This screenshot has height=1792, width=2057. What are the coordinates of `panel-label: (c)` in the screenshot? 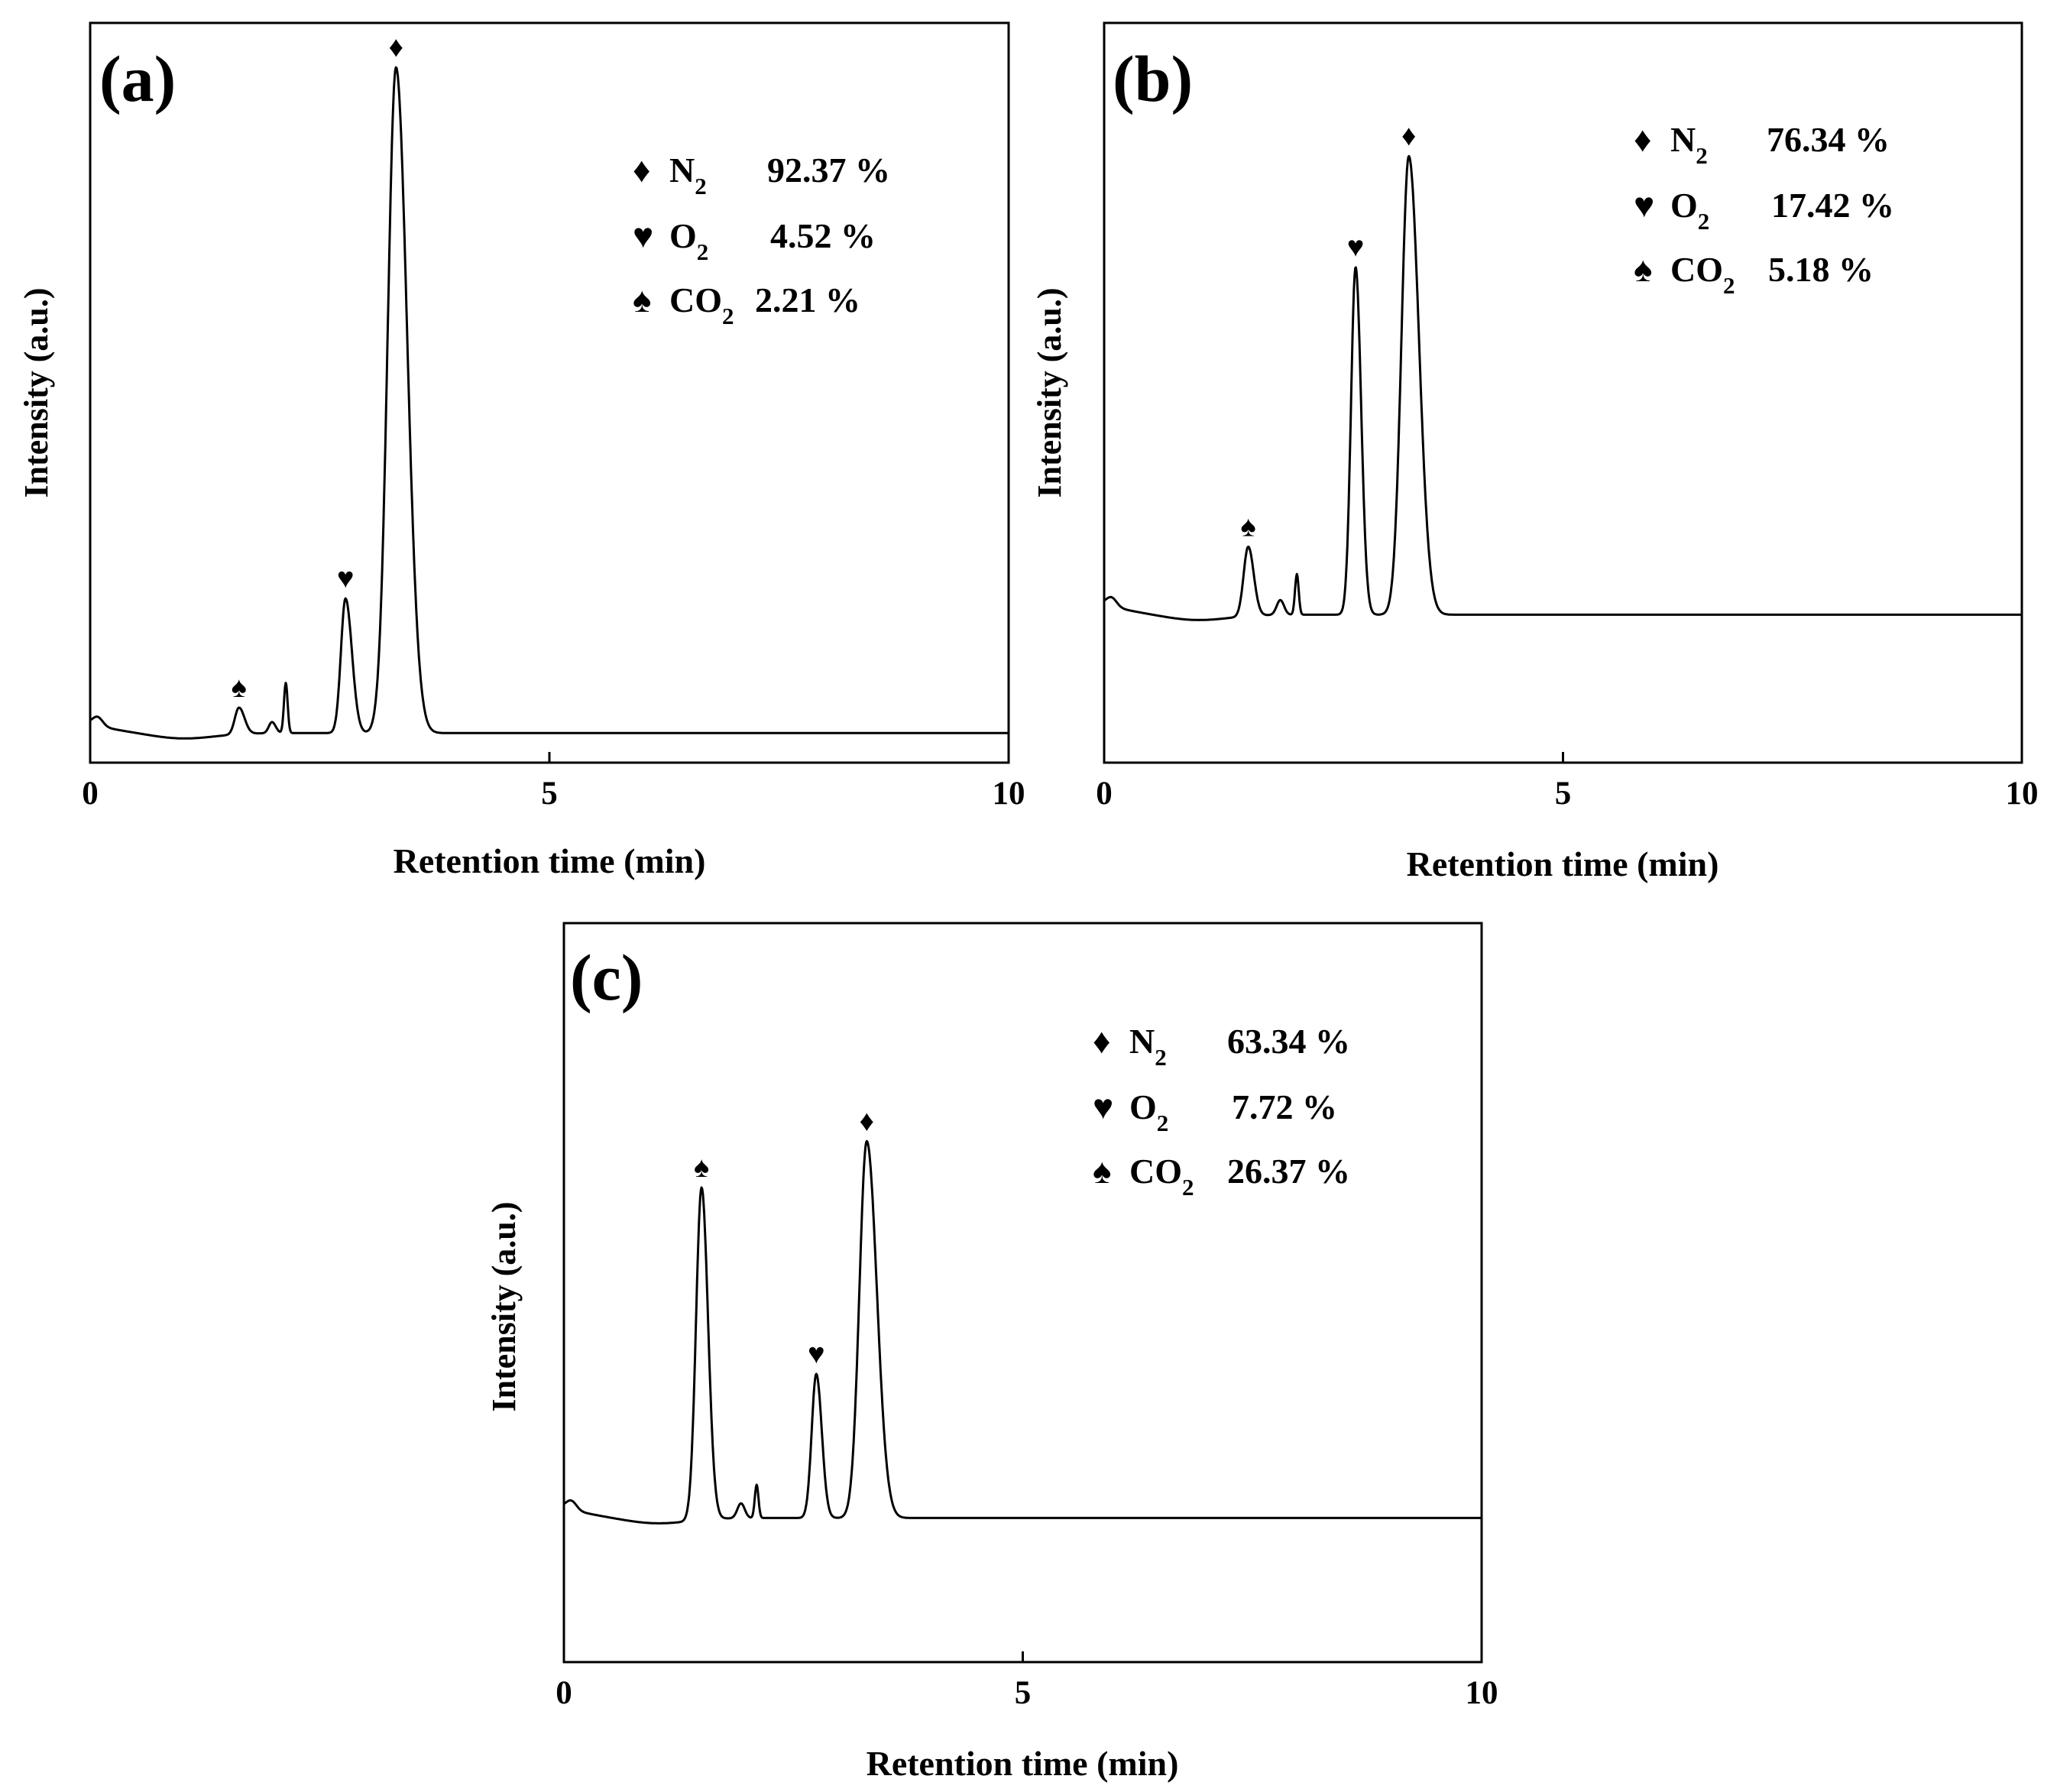 It's located at (606, 977).